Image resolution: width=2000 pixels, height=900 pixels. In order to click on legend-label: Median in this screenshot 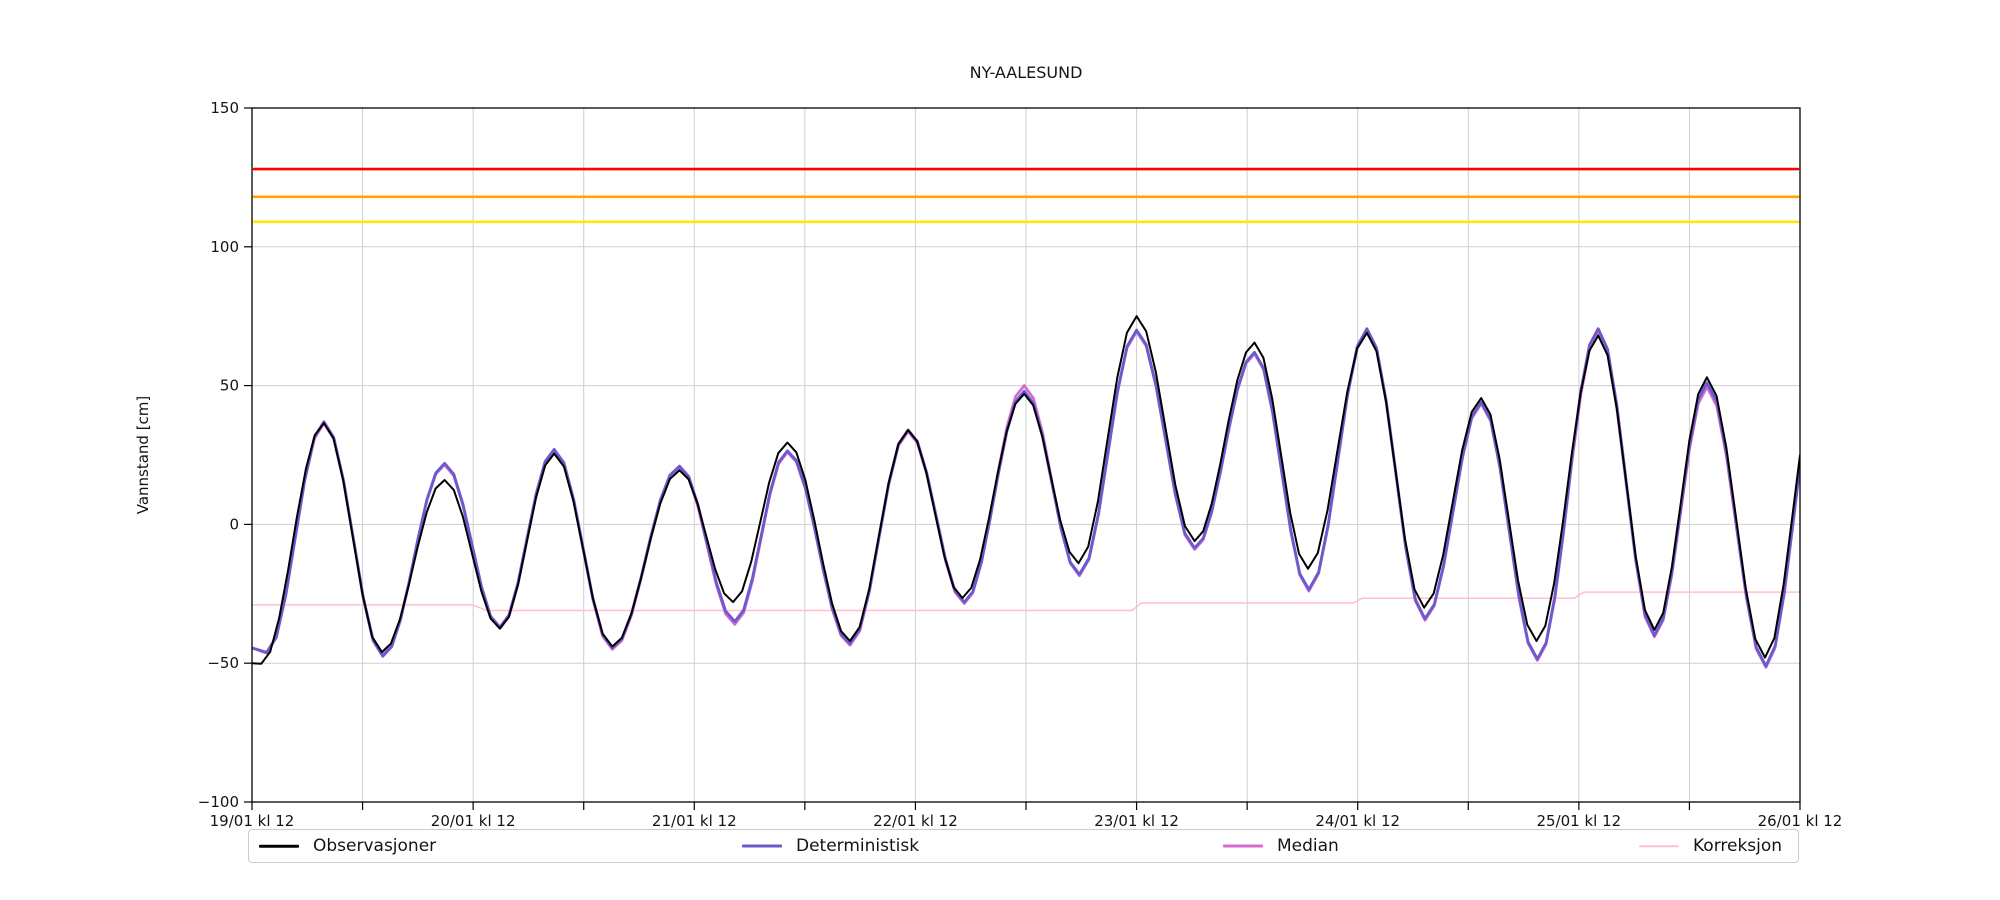, I will do `click(1308, 846)`.